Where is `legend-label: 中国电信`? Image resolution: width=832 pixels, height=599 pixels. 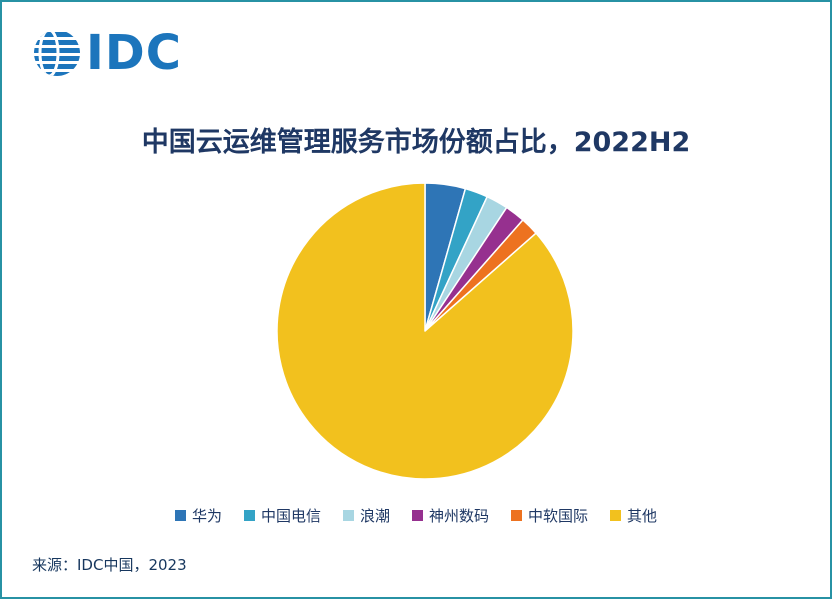
legend-label: 中国电信 is located at coordinates (290, 516).